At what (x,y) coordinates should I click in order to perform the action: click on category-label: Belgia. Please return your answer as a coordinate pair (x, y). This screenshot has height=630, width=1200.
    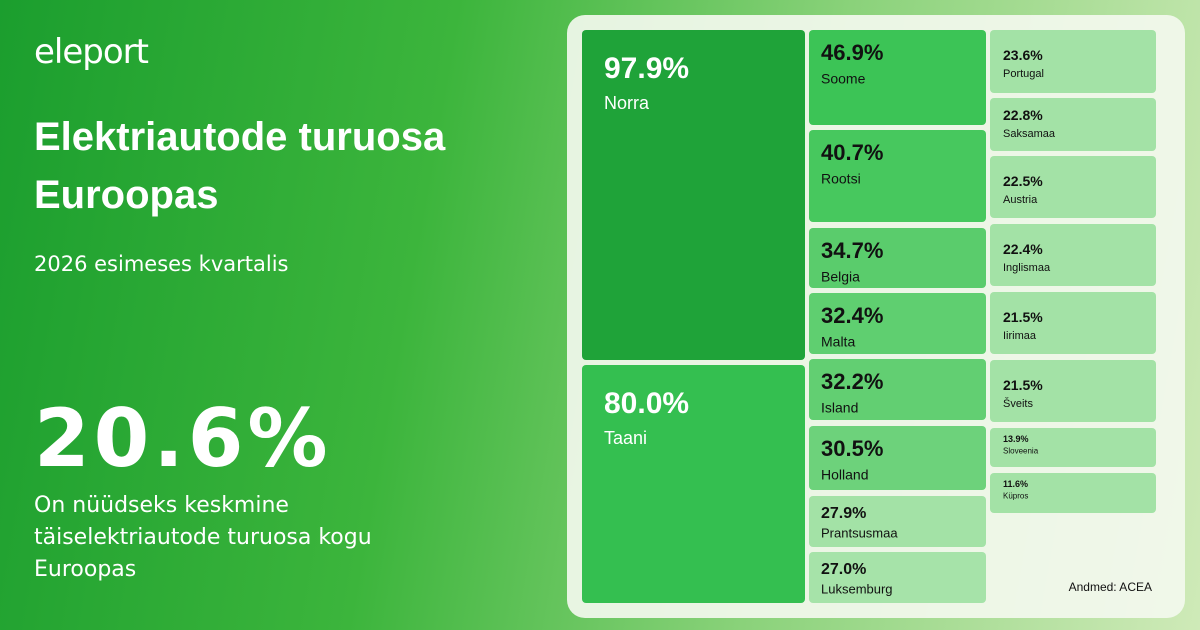
    Looking at the image, I should click on (840, 277).